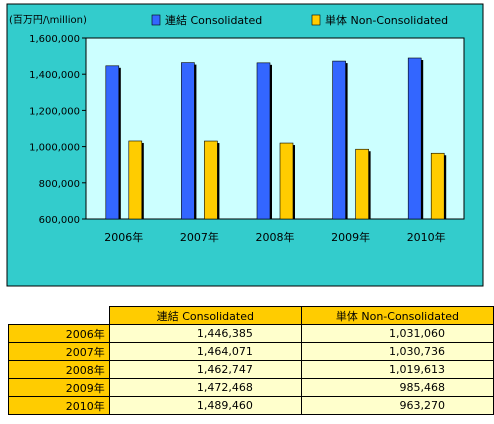 This screenshot has height=424, width=494. What do you see at coordinates (205, 333) in the screenshot?
I see `table-cell-consolidated: 1,446,385` at bounding box center [205, 333].